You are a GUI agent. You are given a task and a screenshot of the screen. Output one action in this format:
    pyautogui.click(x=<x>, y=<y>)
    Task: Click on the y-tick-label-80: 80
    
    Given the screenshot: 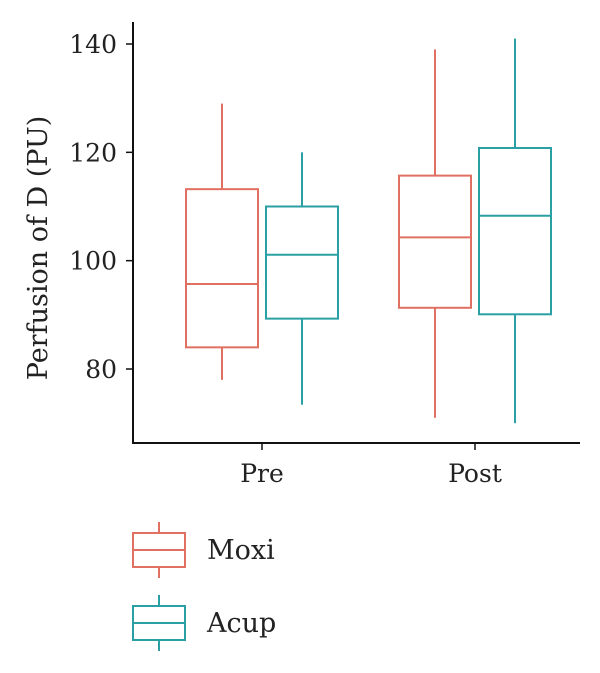 What is the action you would take?
    pyautogui.click(x=101, y=369)
    